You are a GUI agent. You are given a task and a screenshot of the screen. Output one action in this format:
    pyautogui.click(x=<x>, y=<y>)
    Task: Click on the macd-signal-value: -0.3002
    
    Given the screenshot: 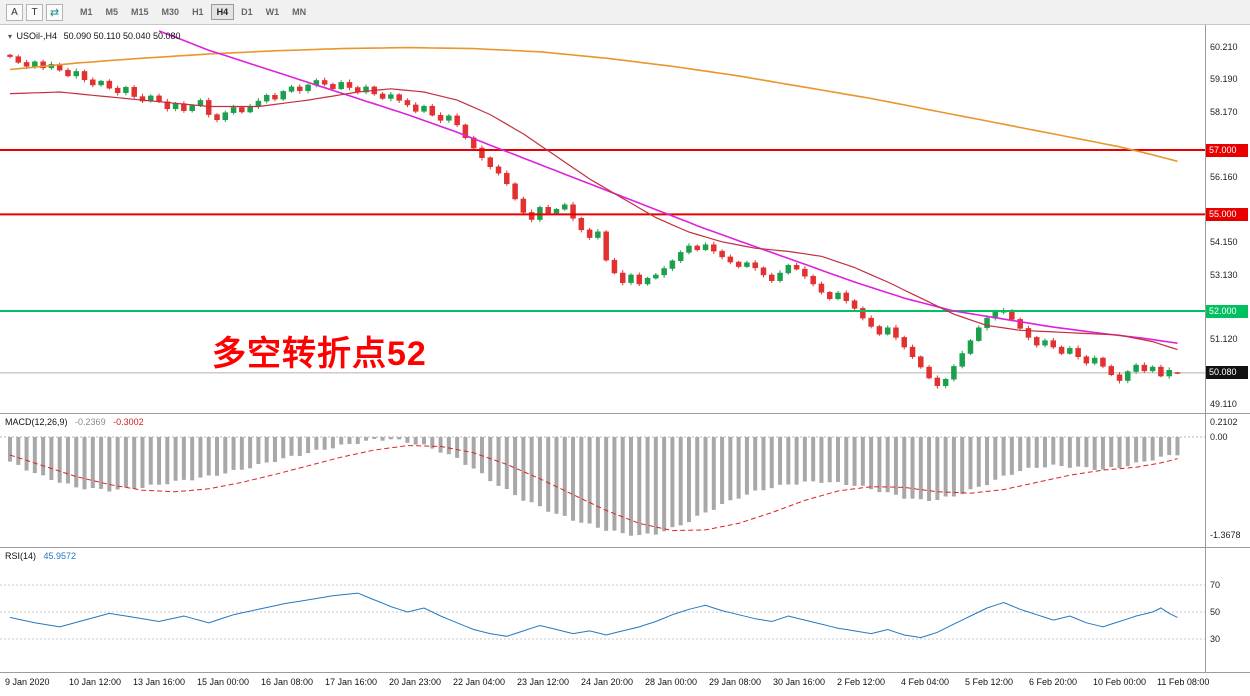 What is the action you would take?
    pyautogui.click(x=128, y=422)
    